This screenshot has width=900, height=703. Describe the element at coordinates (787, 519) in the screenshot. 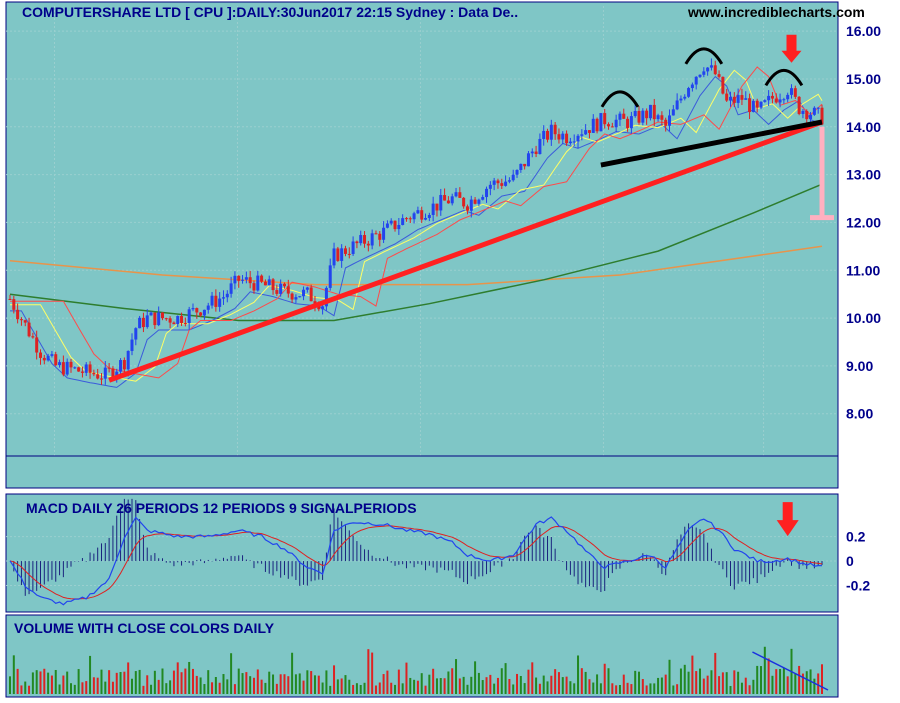

I see `macd-sell-arrow` at that location.